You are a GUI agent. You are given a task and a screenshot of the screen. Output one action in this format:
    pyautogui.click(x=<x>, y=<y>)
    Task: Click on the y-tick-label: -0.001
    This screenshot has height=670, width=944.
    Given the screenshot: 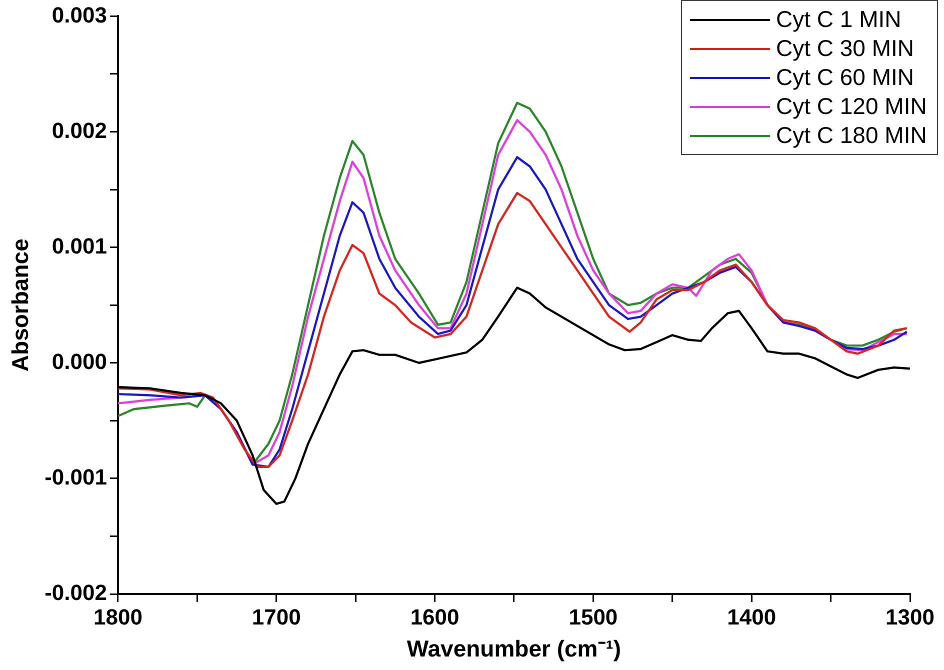 What is the action you would take?
    pyautogui.click(x=75, y=477)
    